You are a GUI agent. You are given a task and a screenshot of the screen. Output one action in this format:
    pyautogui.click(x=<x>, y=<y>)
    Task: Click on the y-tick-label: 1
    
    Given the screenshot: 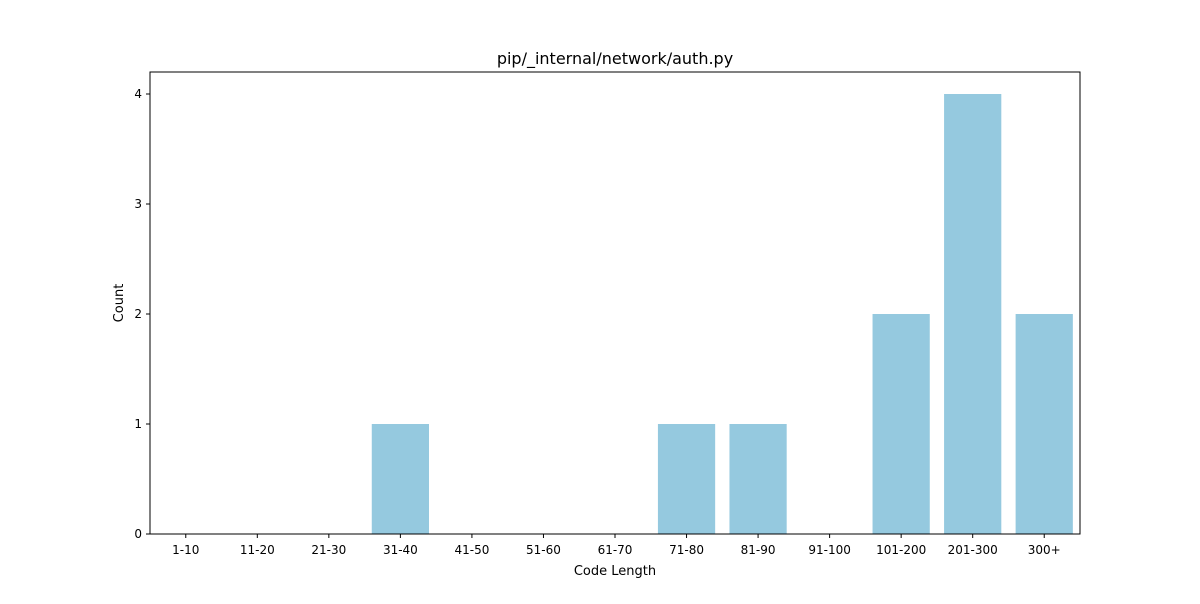 What is the action you would take?
    pyautogui.click(x=138, y=424)
    